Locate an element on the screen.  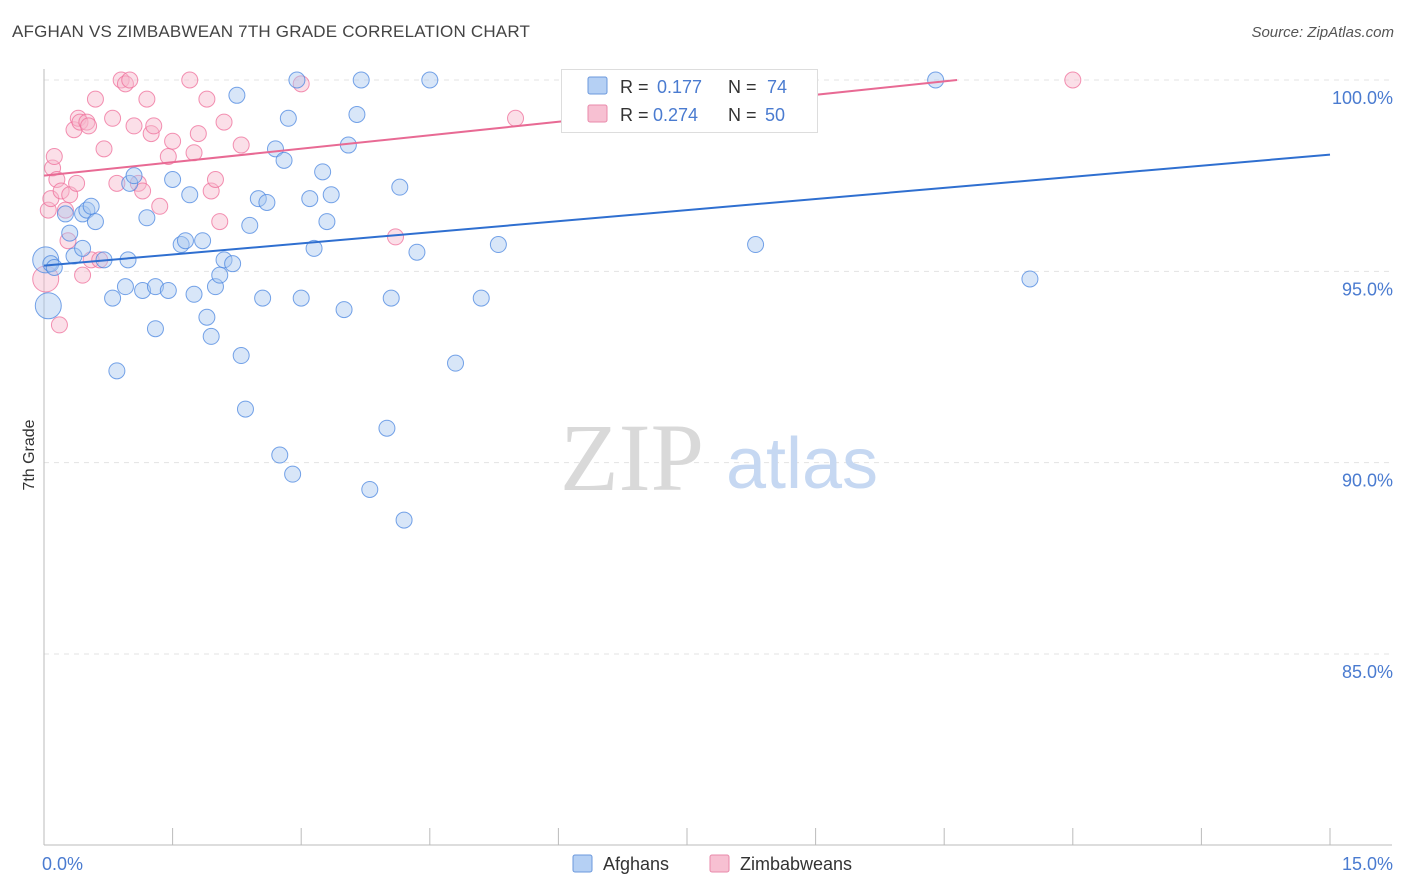
y-tick-label: 100.0% is located at coordinates (1362, 98).